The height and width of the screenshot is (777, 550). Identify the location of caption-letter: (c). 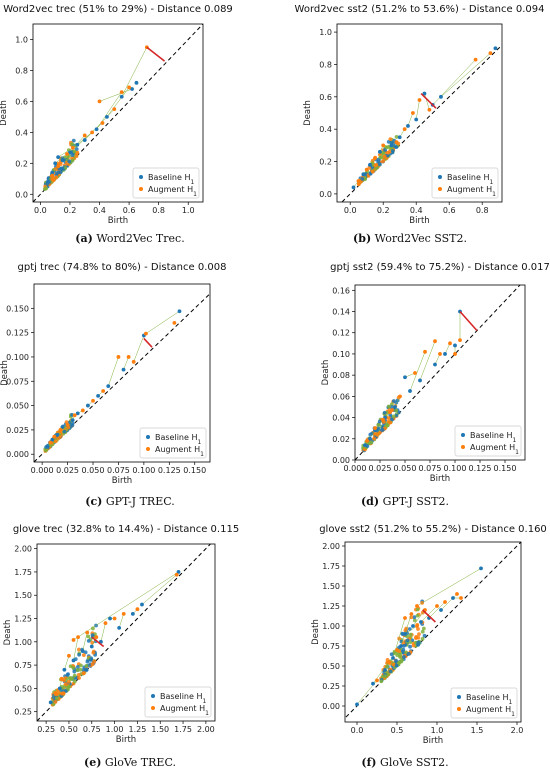
(94, 501).